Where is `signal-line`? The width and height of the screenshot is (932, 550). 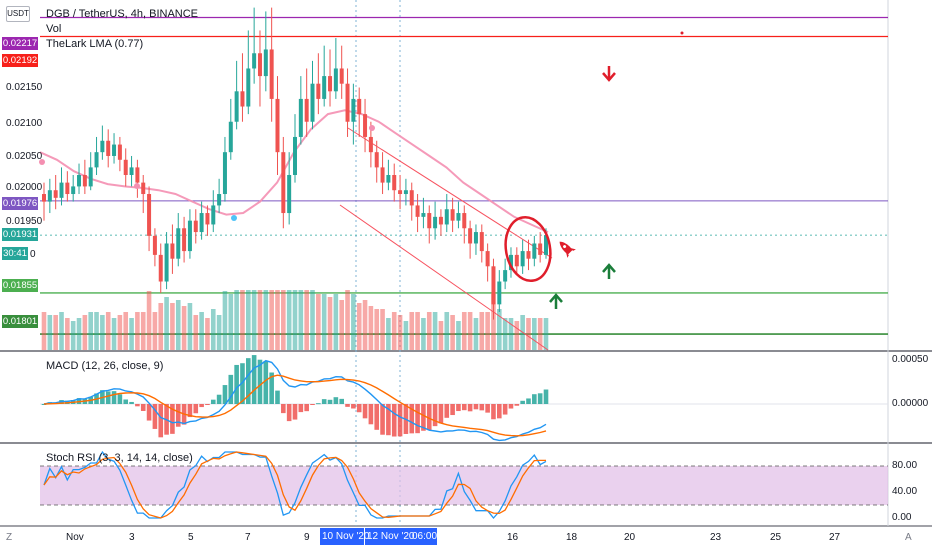 signal-line is located at coordinates (295, 405).